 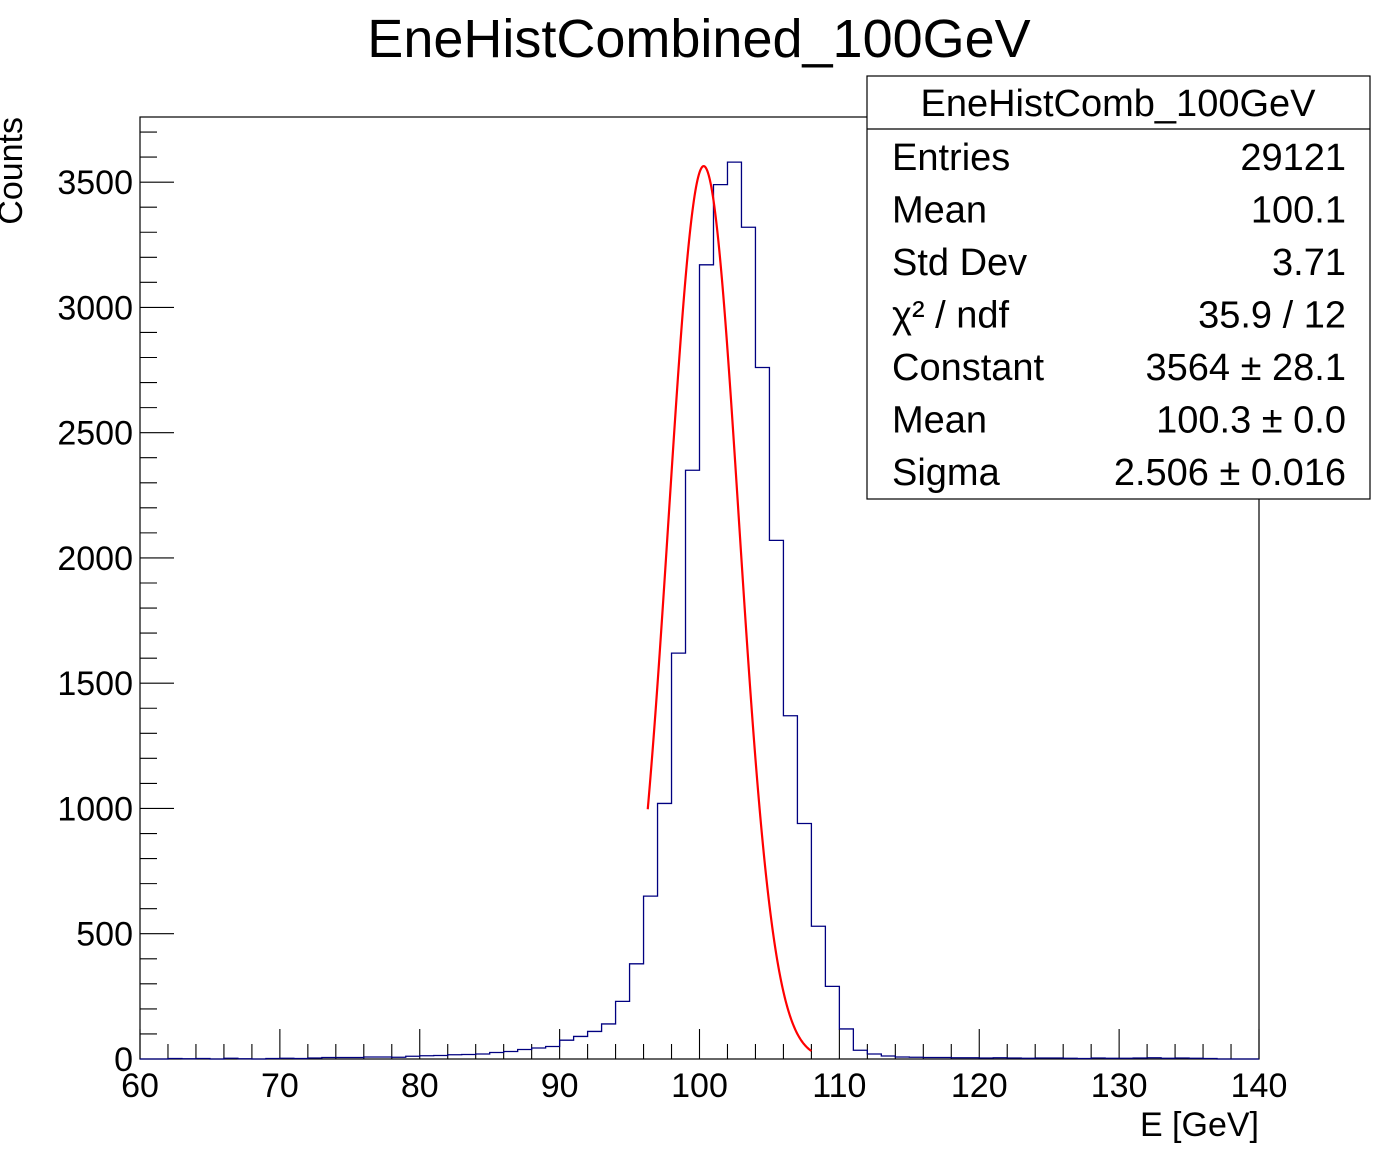 What do you see at coordinates (95, 809) in the screenshot?
I see `y-tick-label: 1000` at bounding box center [95, 809].